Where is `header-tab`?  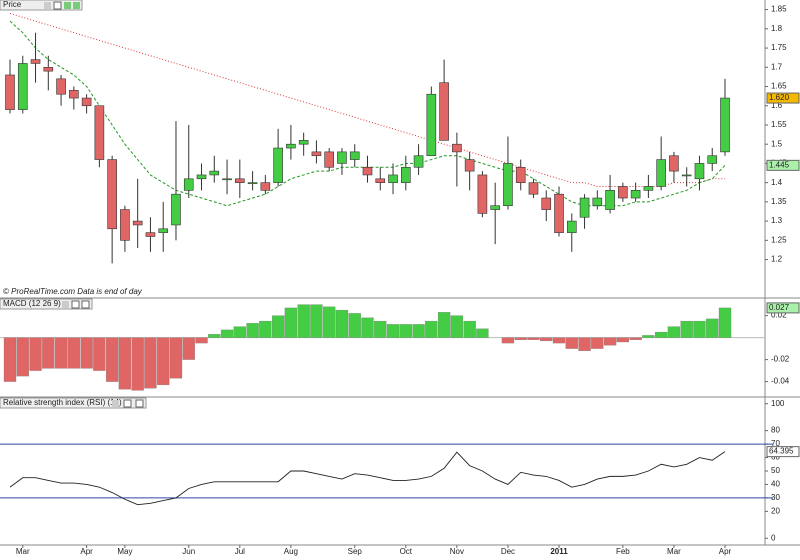
header-tab is located at coordinates (73, 403).